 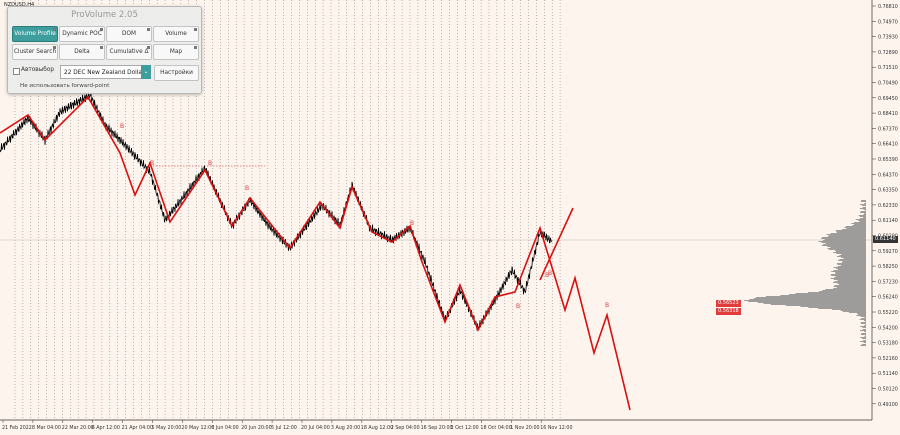 I want to click on cumulative-delta-button: Cumulative Δ, so click(x=129, y=52).